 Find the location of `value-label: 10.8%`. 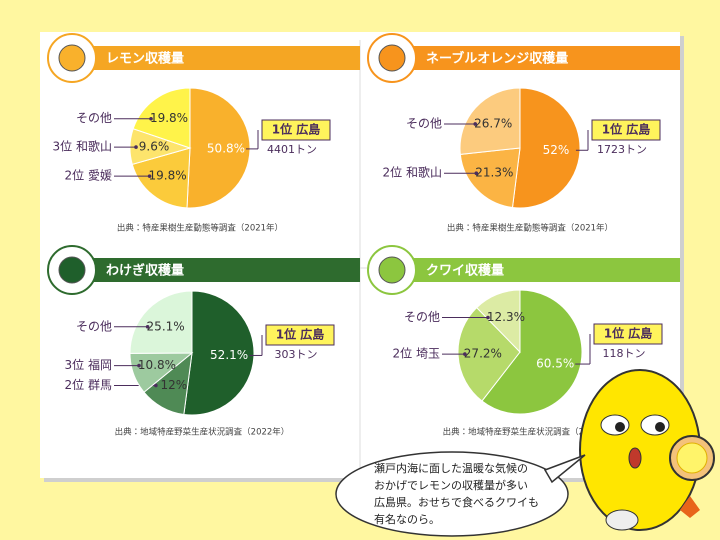

value-label: 10.8% is located at coordinates (157, 365).